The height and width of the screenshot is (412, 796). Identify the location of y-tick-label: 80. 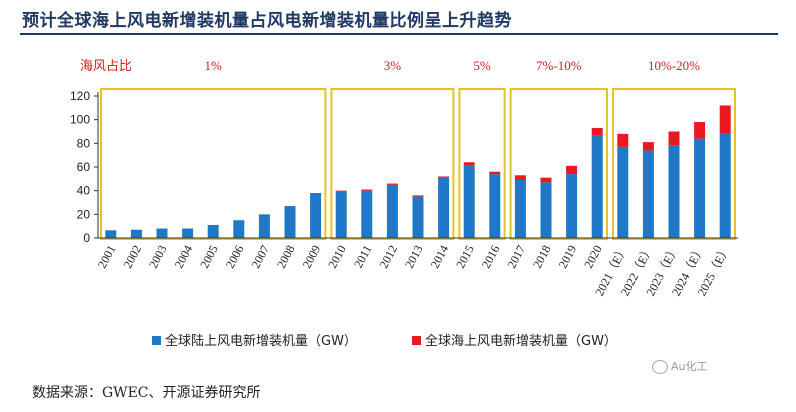
(84, 143).